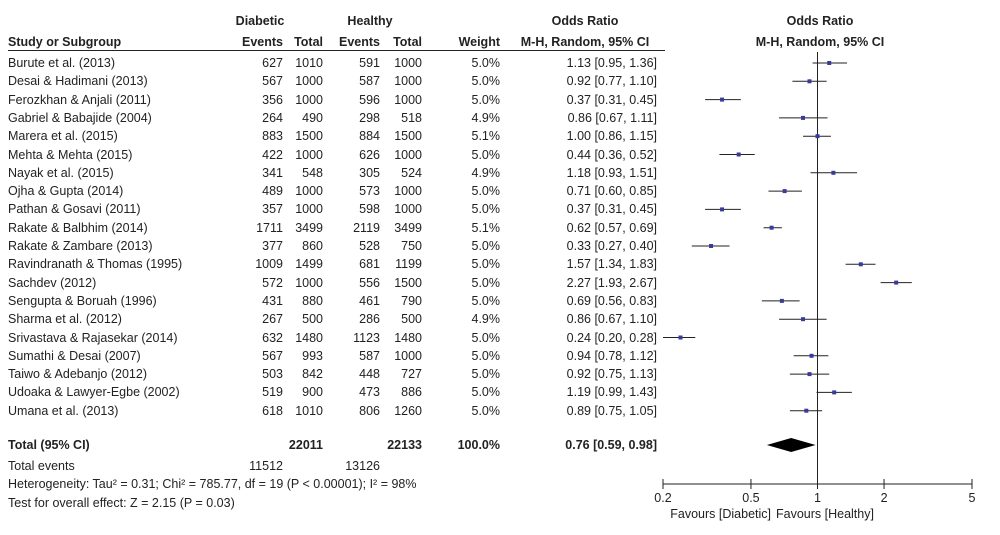  I want to click on study-name: Sumathi & Desai (2007), so click(74, 355).